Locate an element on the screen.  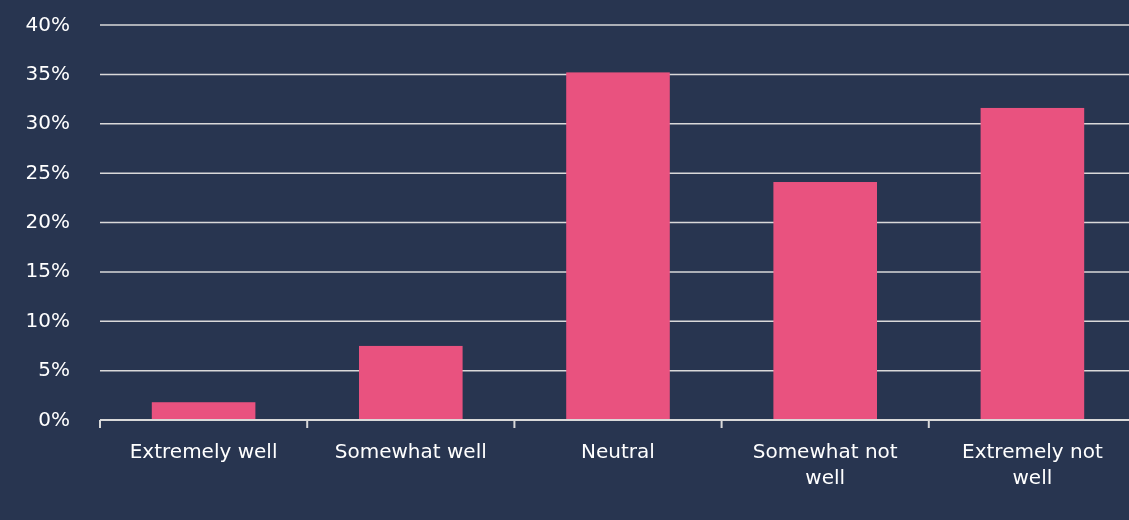
x-tick-label: Extremely not well is located at coordinates (1032, 464).